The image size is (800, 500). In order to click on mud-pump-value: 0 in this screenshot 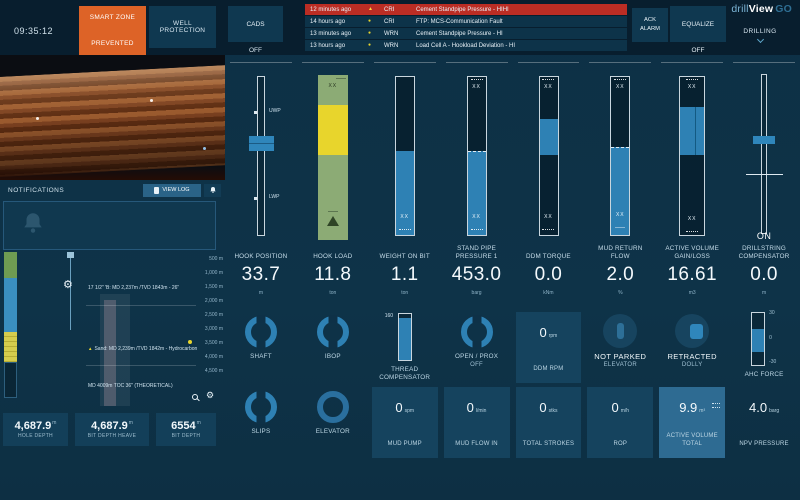, I will do `click(399, 407)`.